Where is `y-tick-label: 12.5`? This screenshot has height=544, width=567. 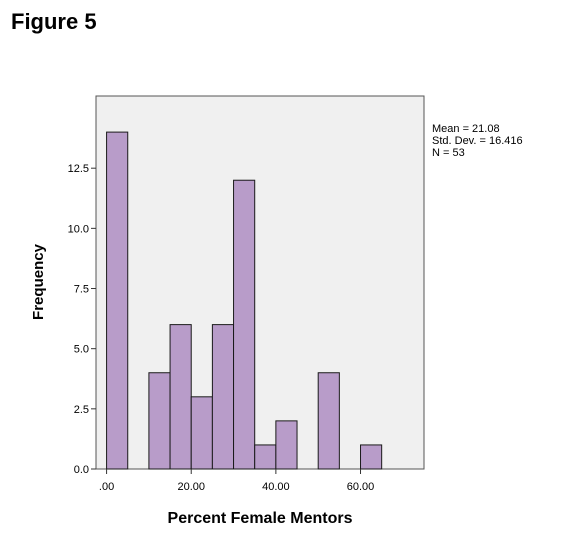 y-tick-label: 12.5 is located at coordinates (78, 169).